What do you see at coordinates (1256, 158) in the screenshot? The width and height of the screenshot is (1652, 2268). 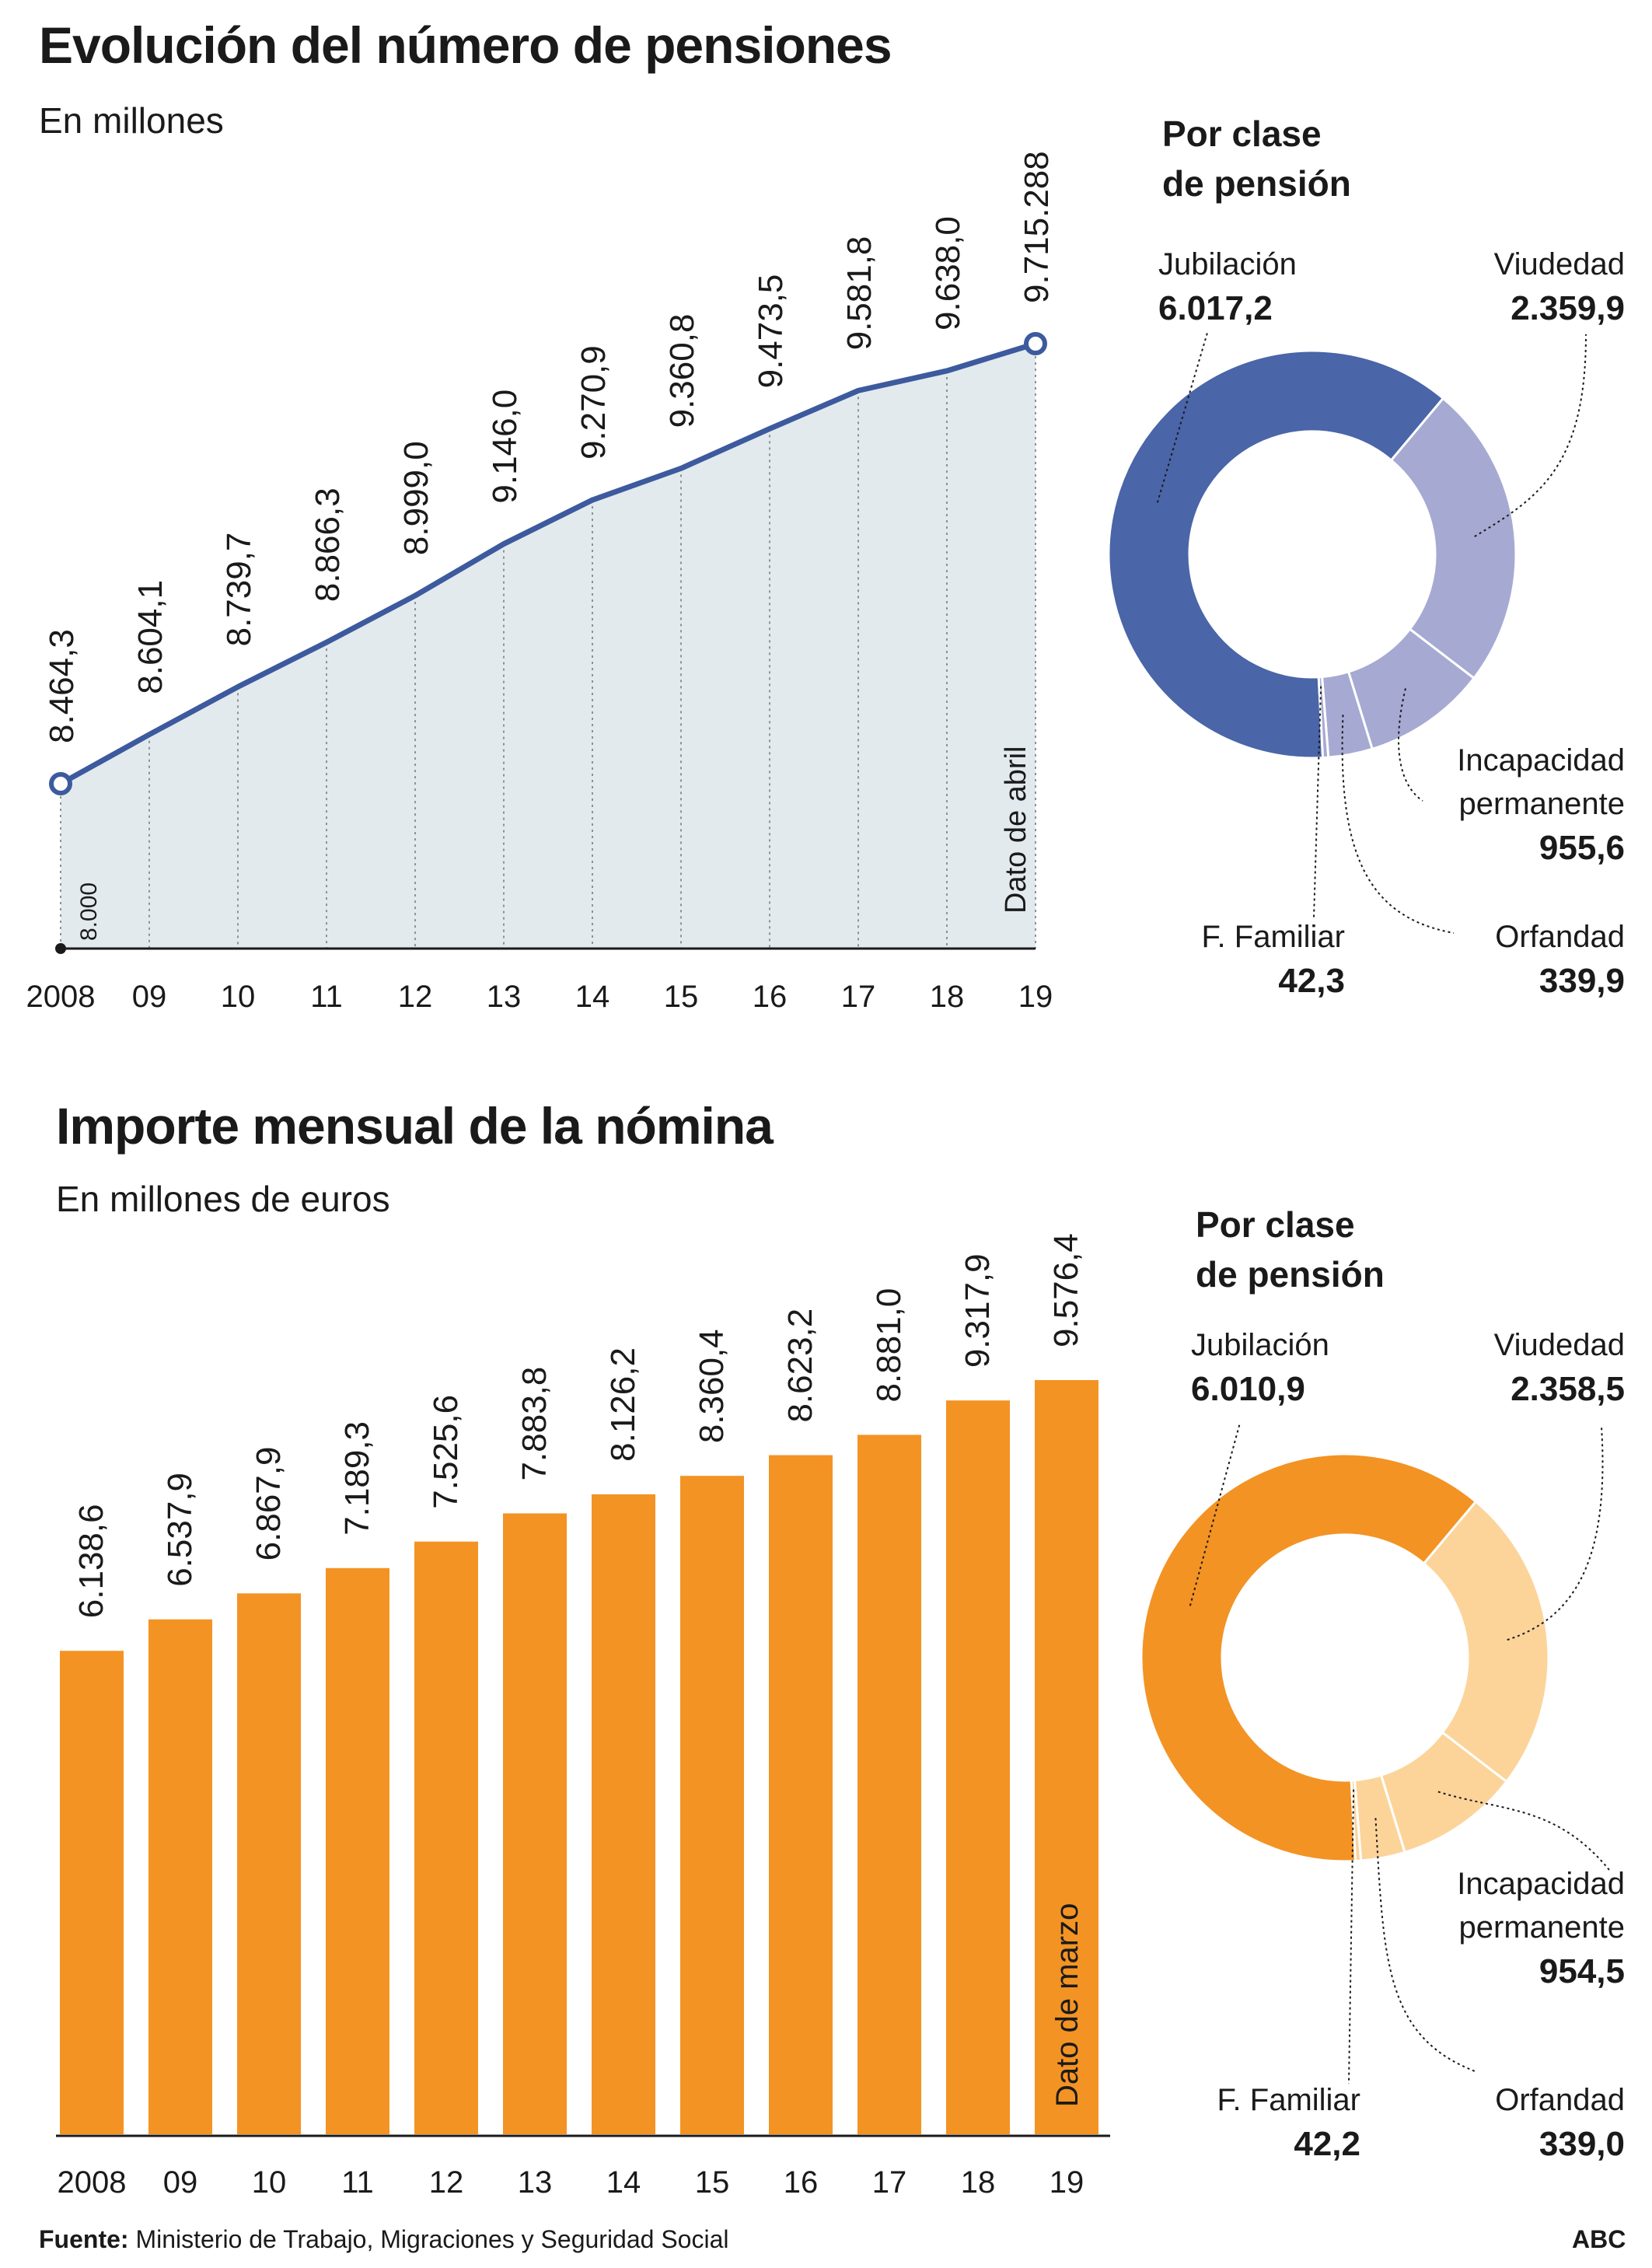 I see `donut1-title: Por clase de pensión` at bounding box center [1256, 158].